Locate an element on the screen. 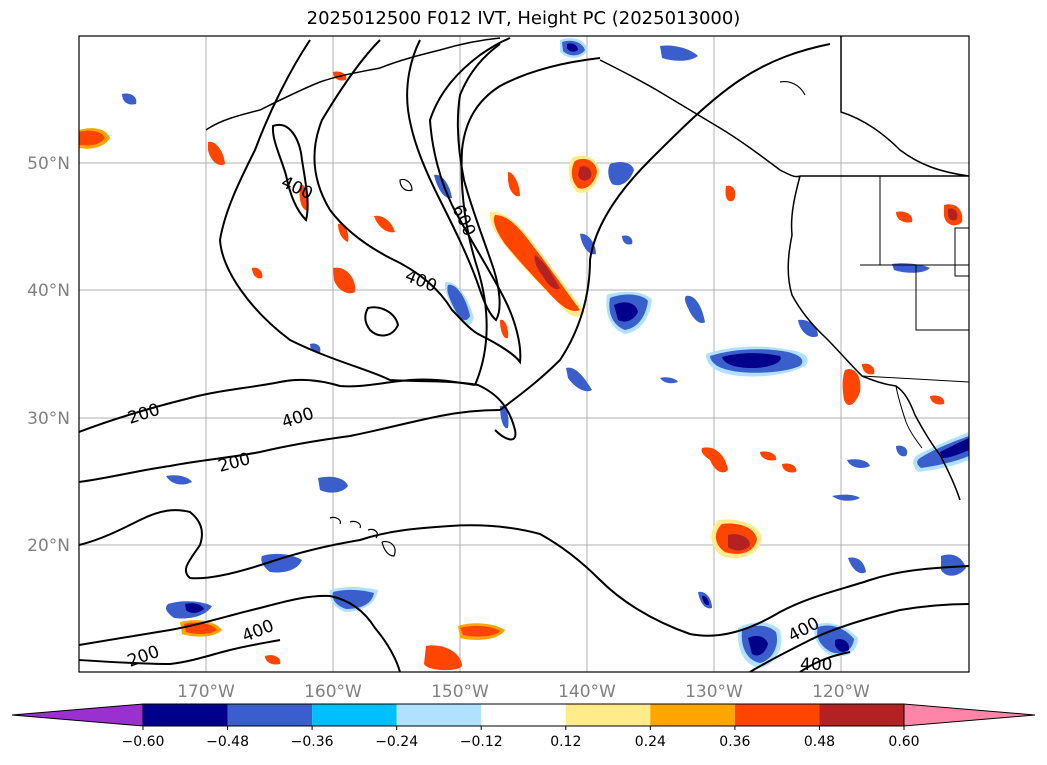 The width and height of the screenshot is (1047, 765). lon-label-140w: 140°W is located at coordinates (587, 692).